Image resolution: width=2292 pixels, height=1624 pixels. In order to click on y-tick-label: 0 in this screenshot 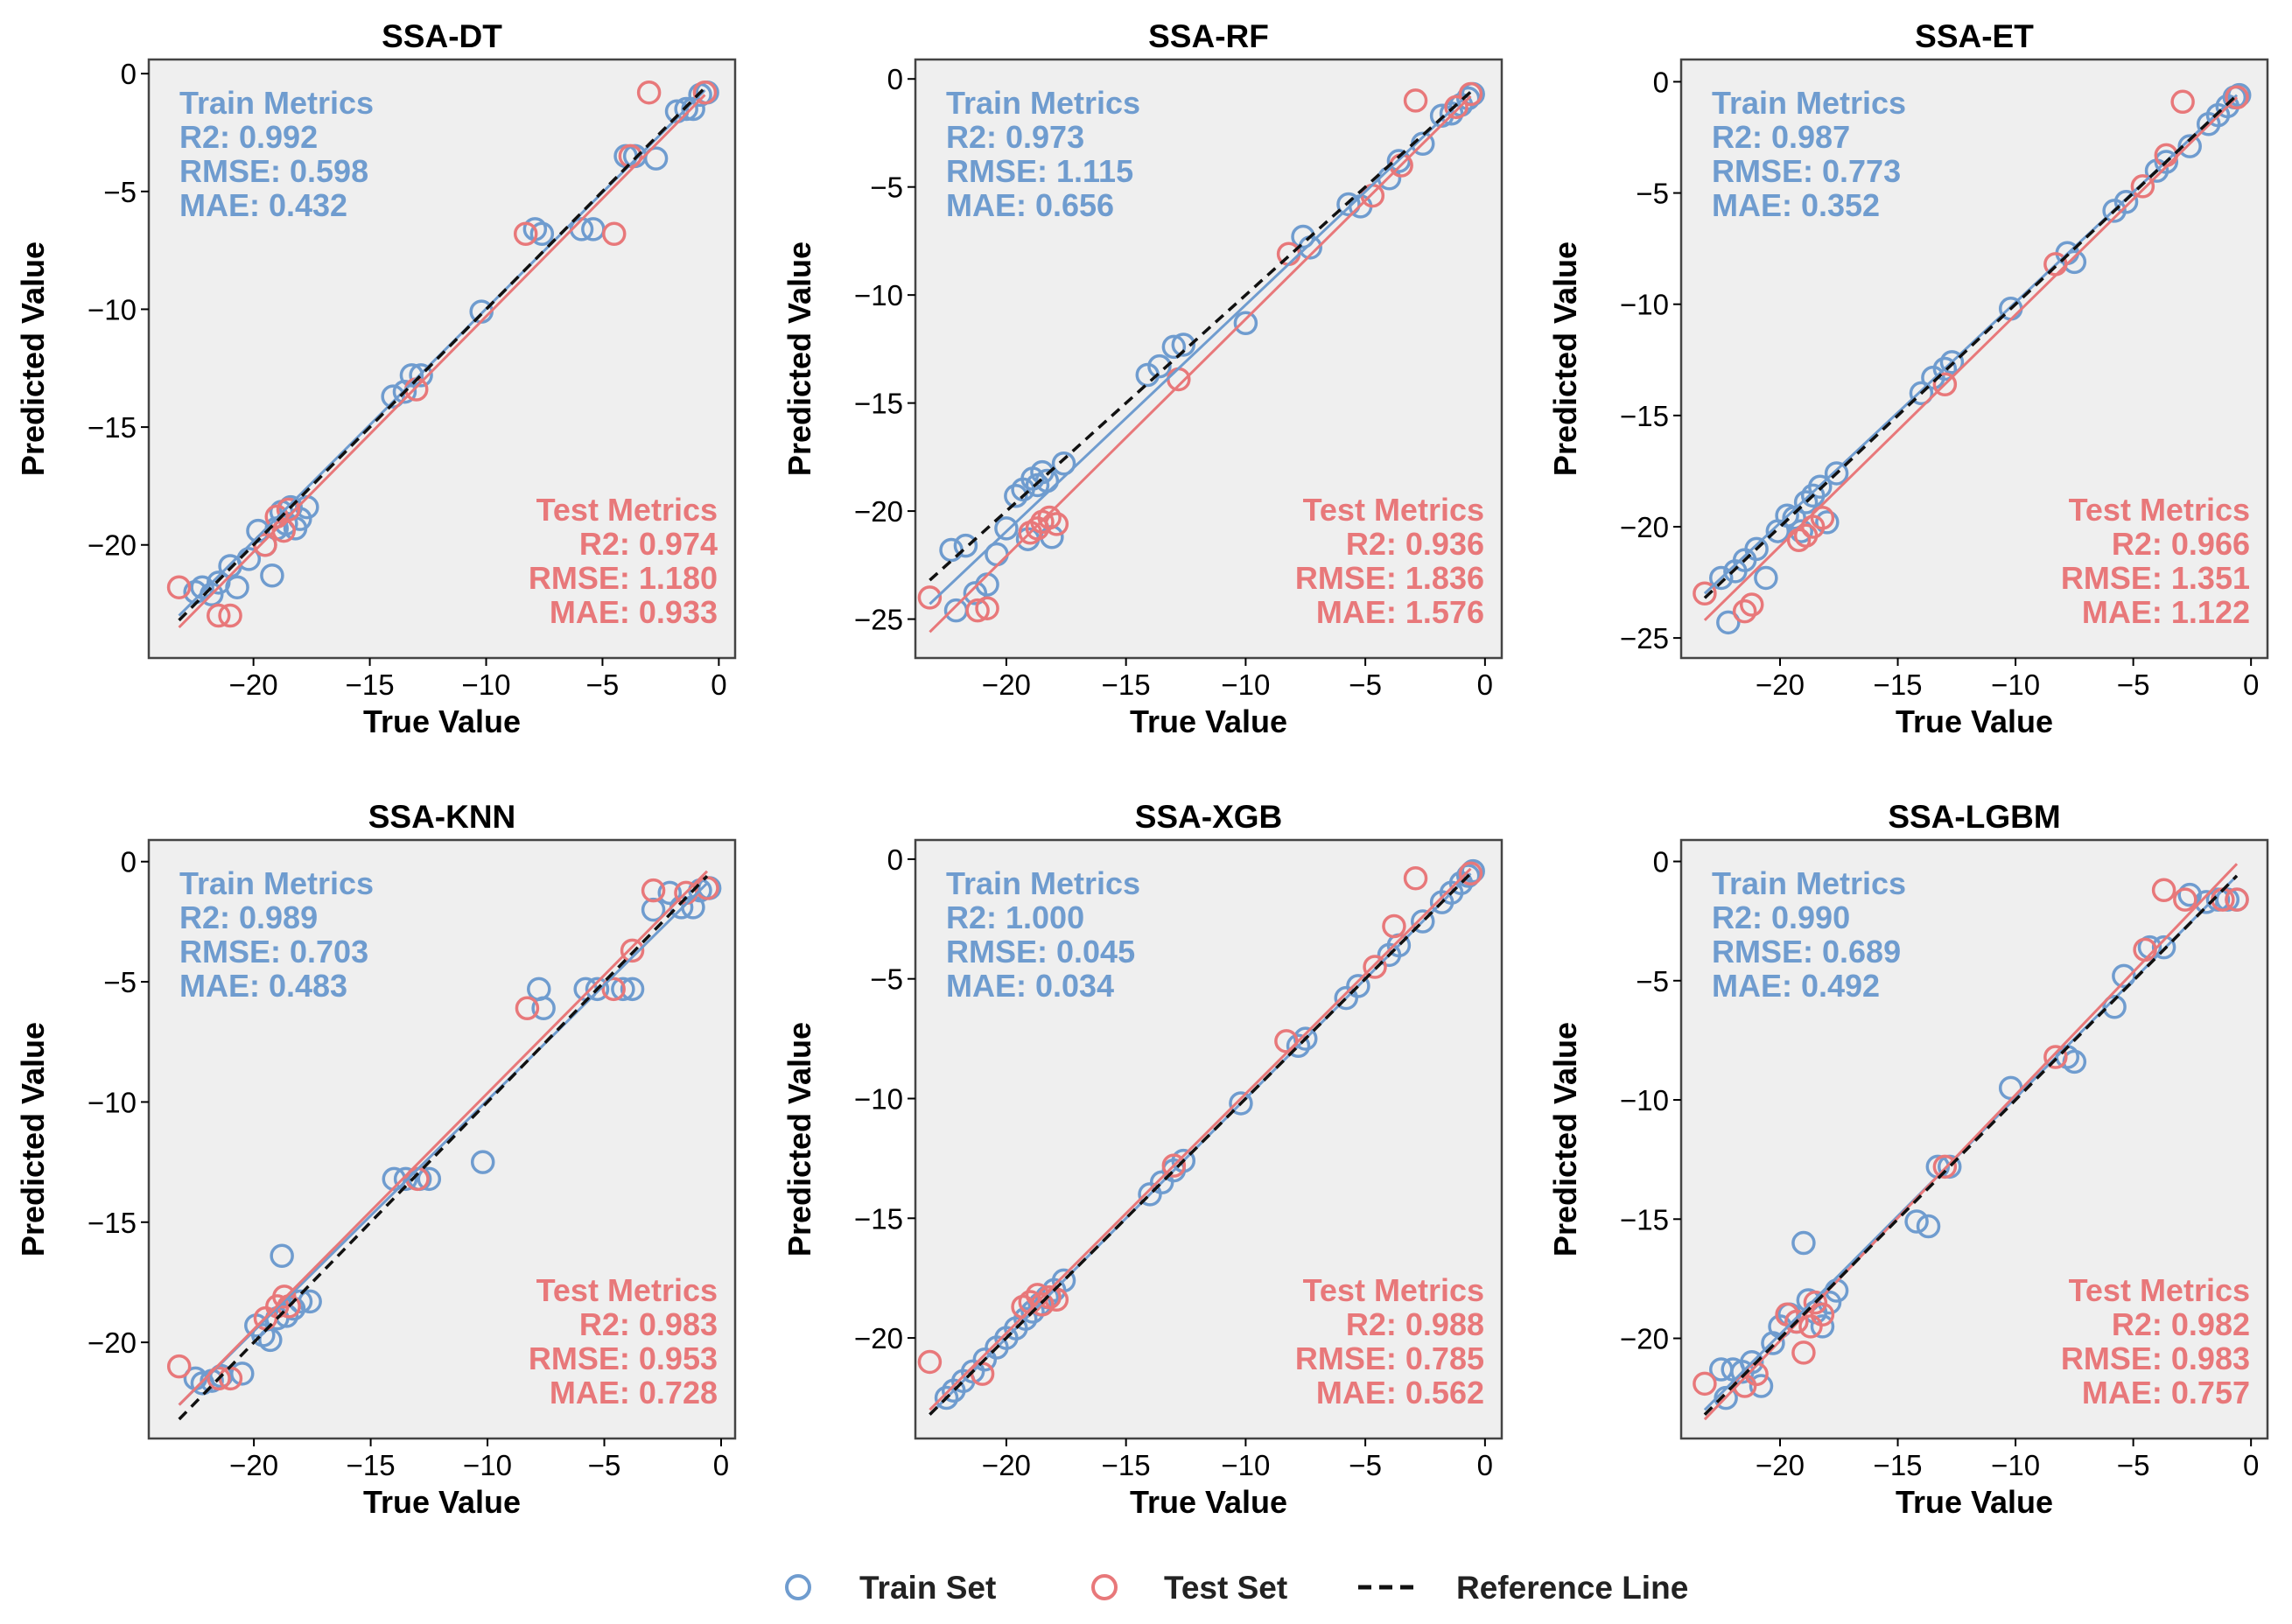, I will do `click(129, 74)`.